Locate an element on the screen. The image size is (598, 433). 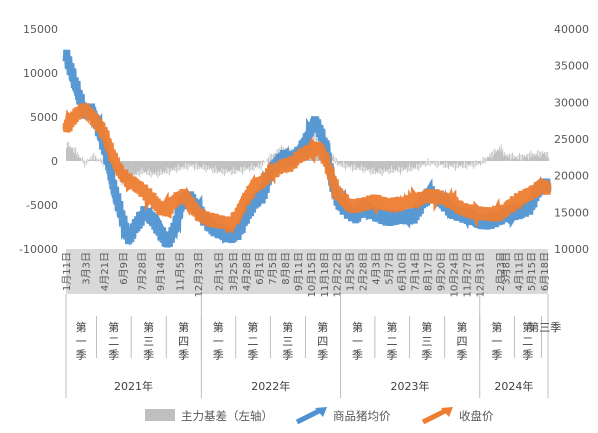
right-axis-ticks: 40000 35000 30000 25000 20000 15000 10000 is located at coordinates (571, 139).